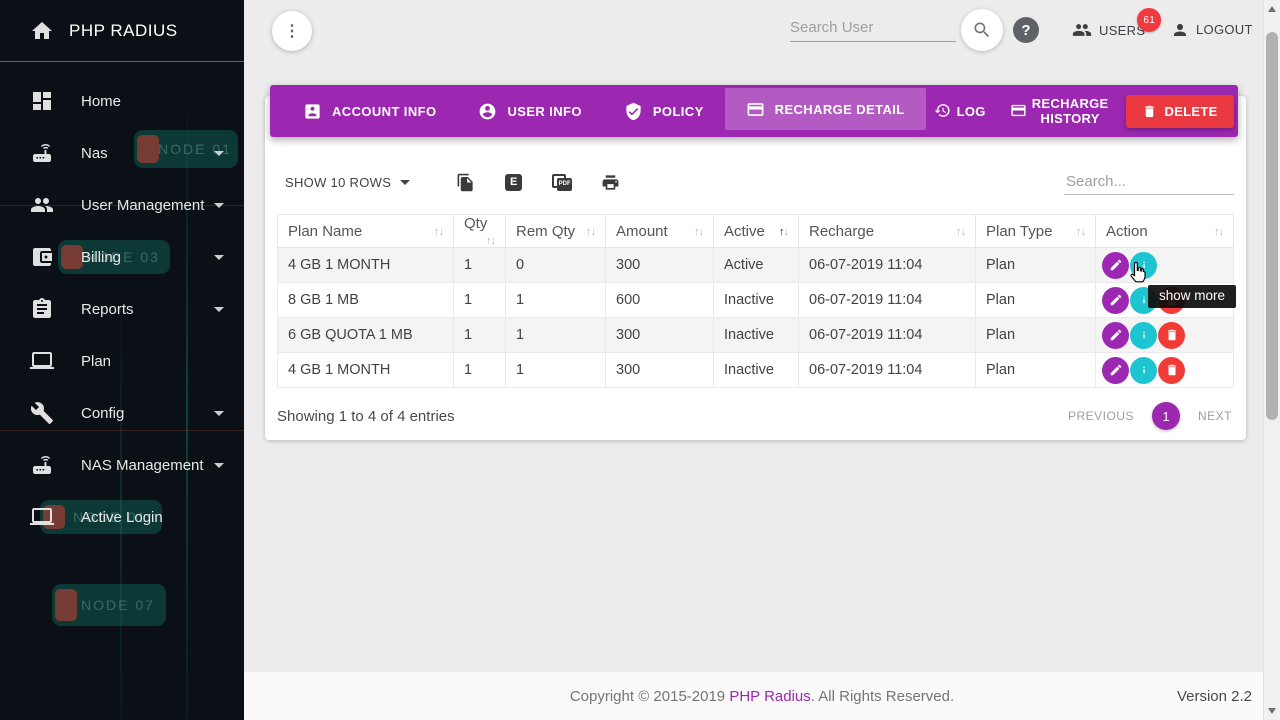  I want to click on show-more-tooltip: show more, so click(1192, 296).